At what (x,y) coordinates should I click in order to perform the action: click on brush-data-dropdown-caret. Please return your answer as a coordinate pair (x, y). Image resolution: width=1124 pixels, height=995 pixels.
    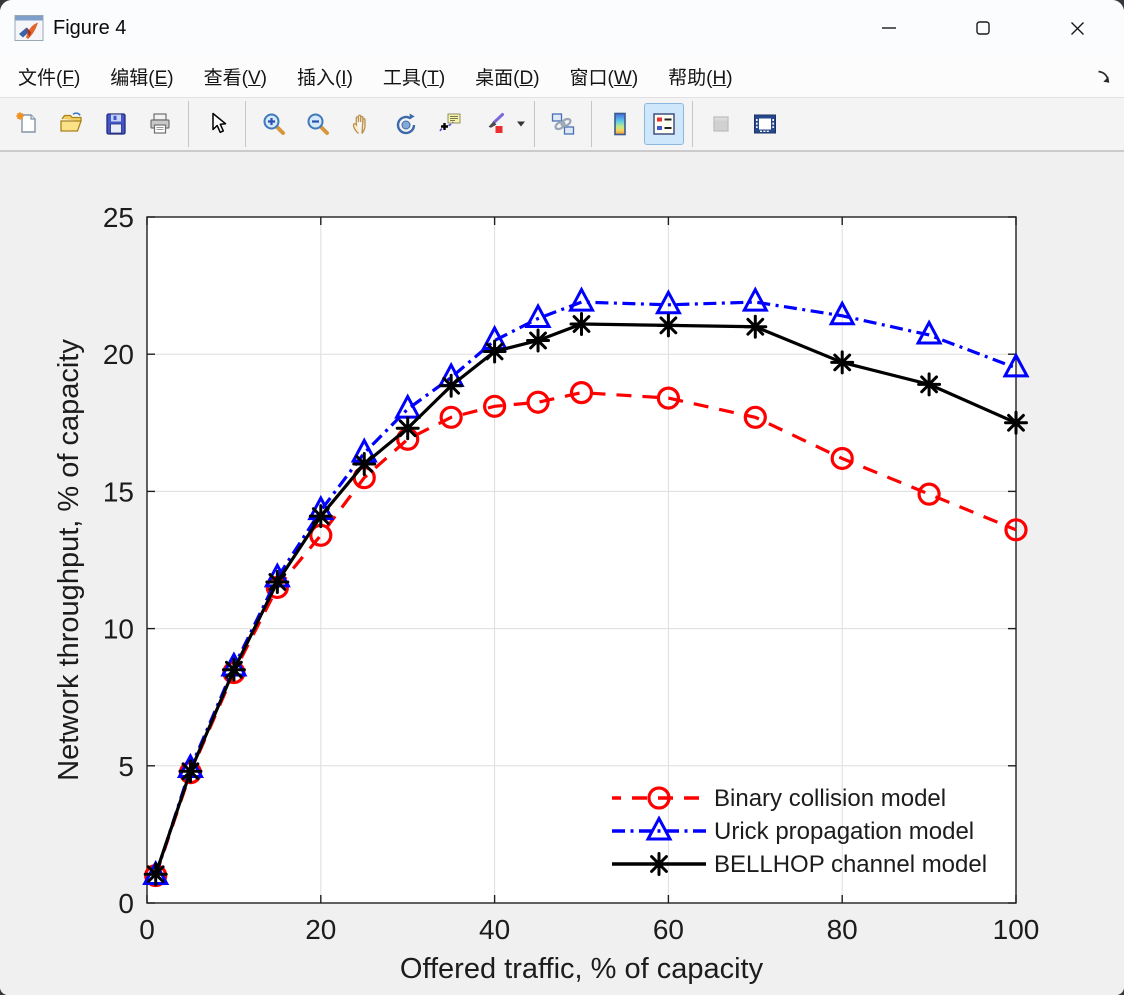
    Looking at the image, I should click on (520, 124).